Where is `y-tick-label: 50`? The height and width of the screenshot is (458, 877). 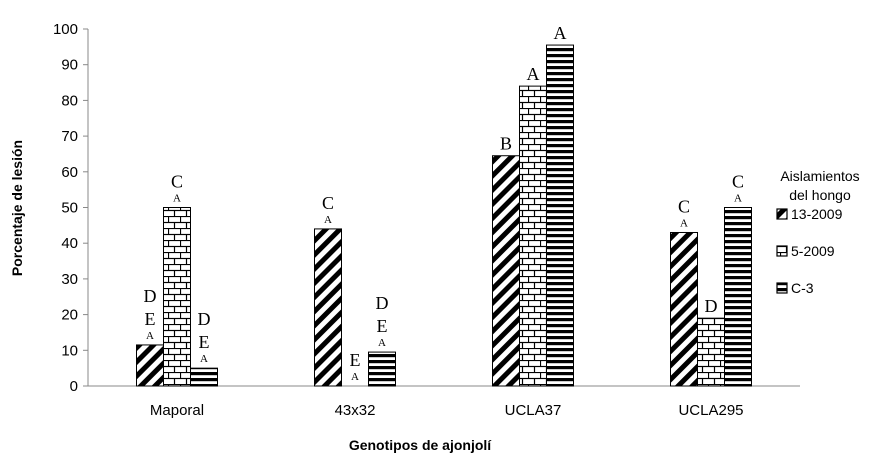 y-tick-label: 50 is located at coordinates (69, 208).